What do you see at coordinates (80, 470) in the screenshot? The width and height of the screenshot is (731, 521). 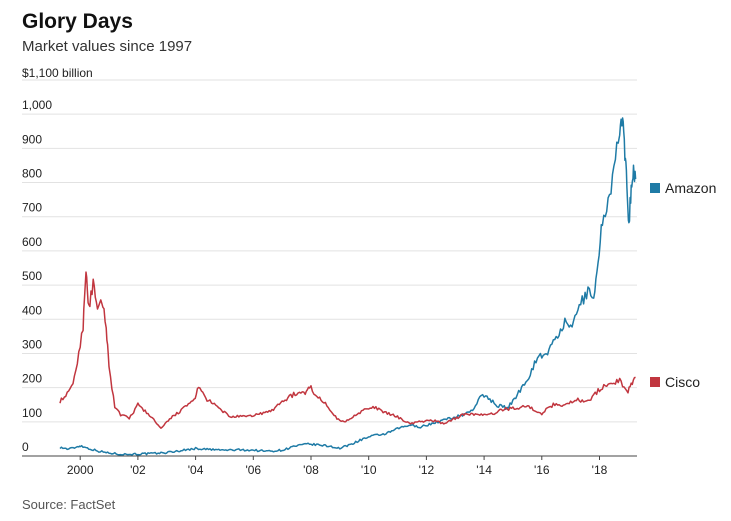 I see `x-tick-label: 2000` at bounding box center [80, 470].